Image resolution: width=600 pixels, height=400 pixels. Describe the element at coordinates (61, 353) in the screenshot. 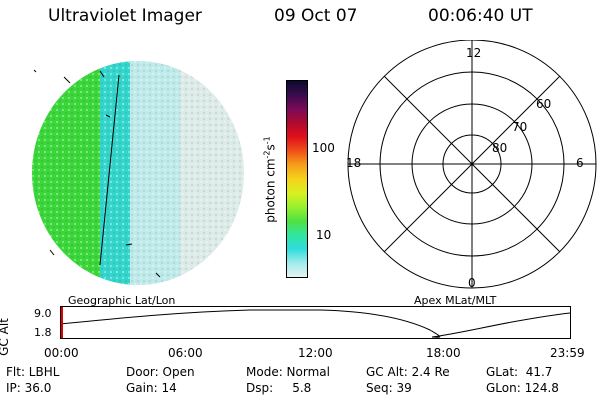

I see `time-tick-0000: 00:00` at that location.